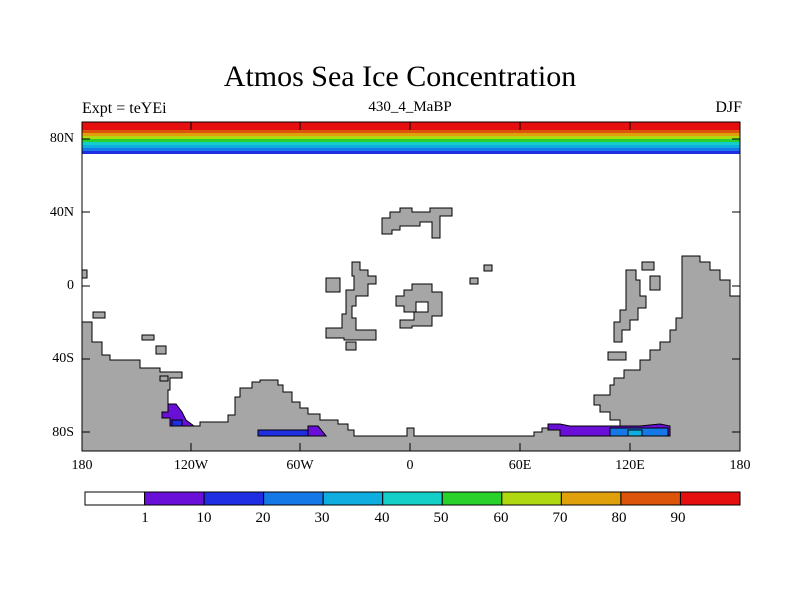 This screenshot has width=800, height=600. I want to click on arctic-sea-ice, so click(411, 138).